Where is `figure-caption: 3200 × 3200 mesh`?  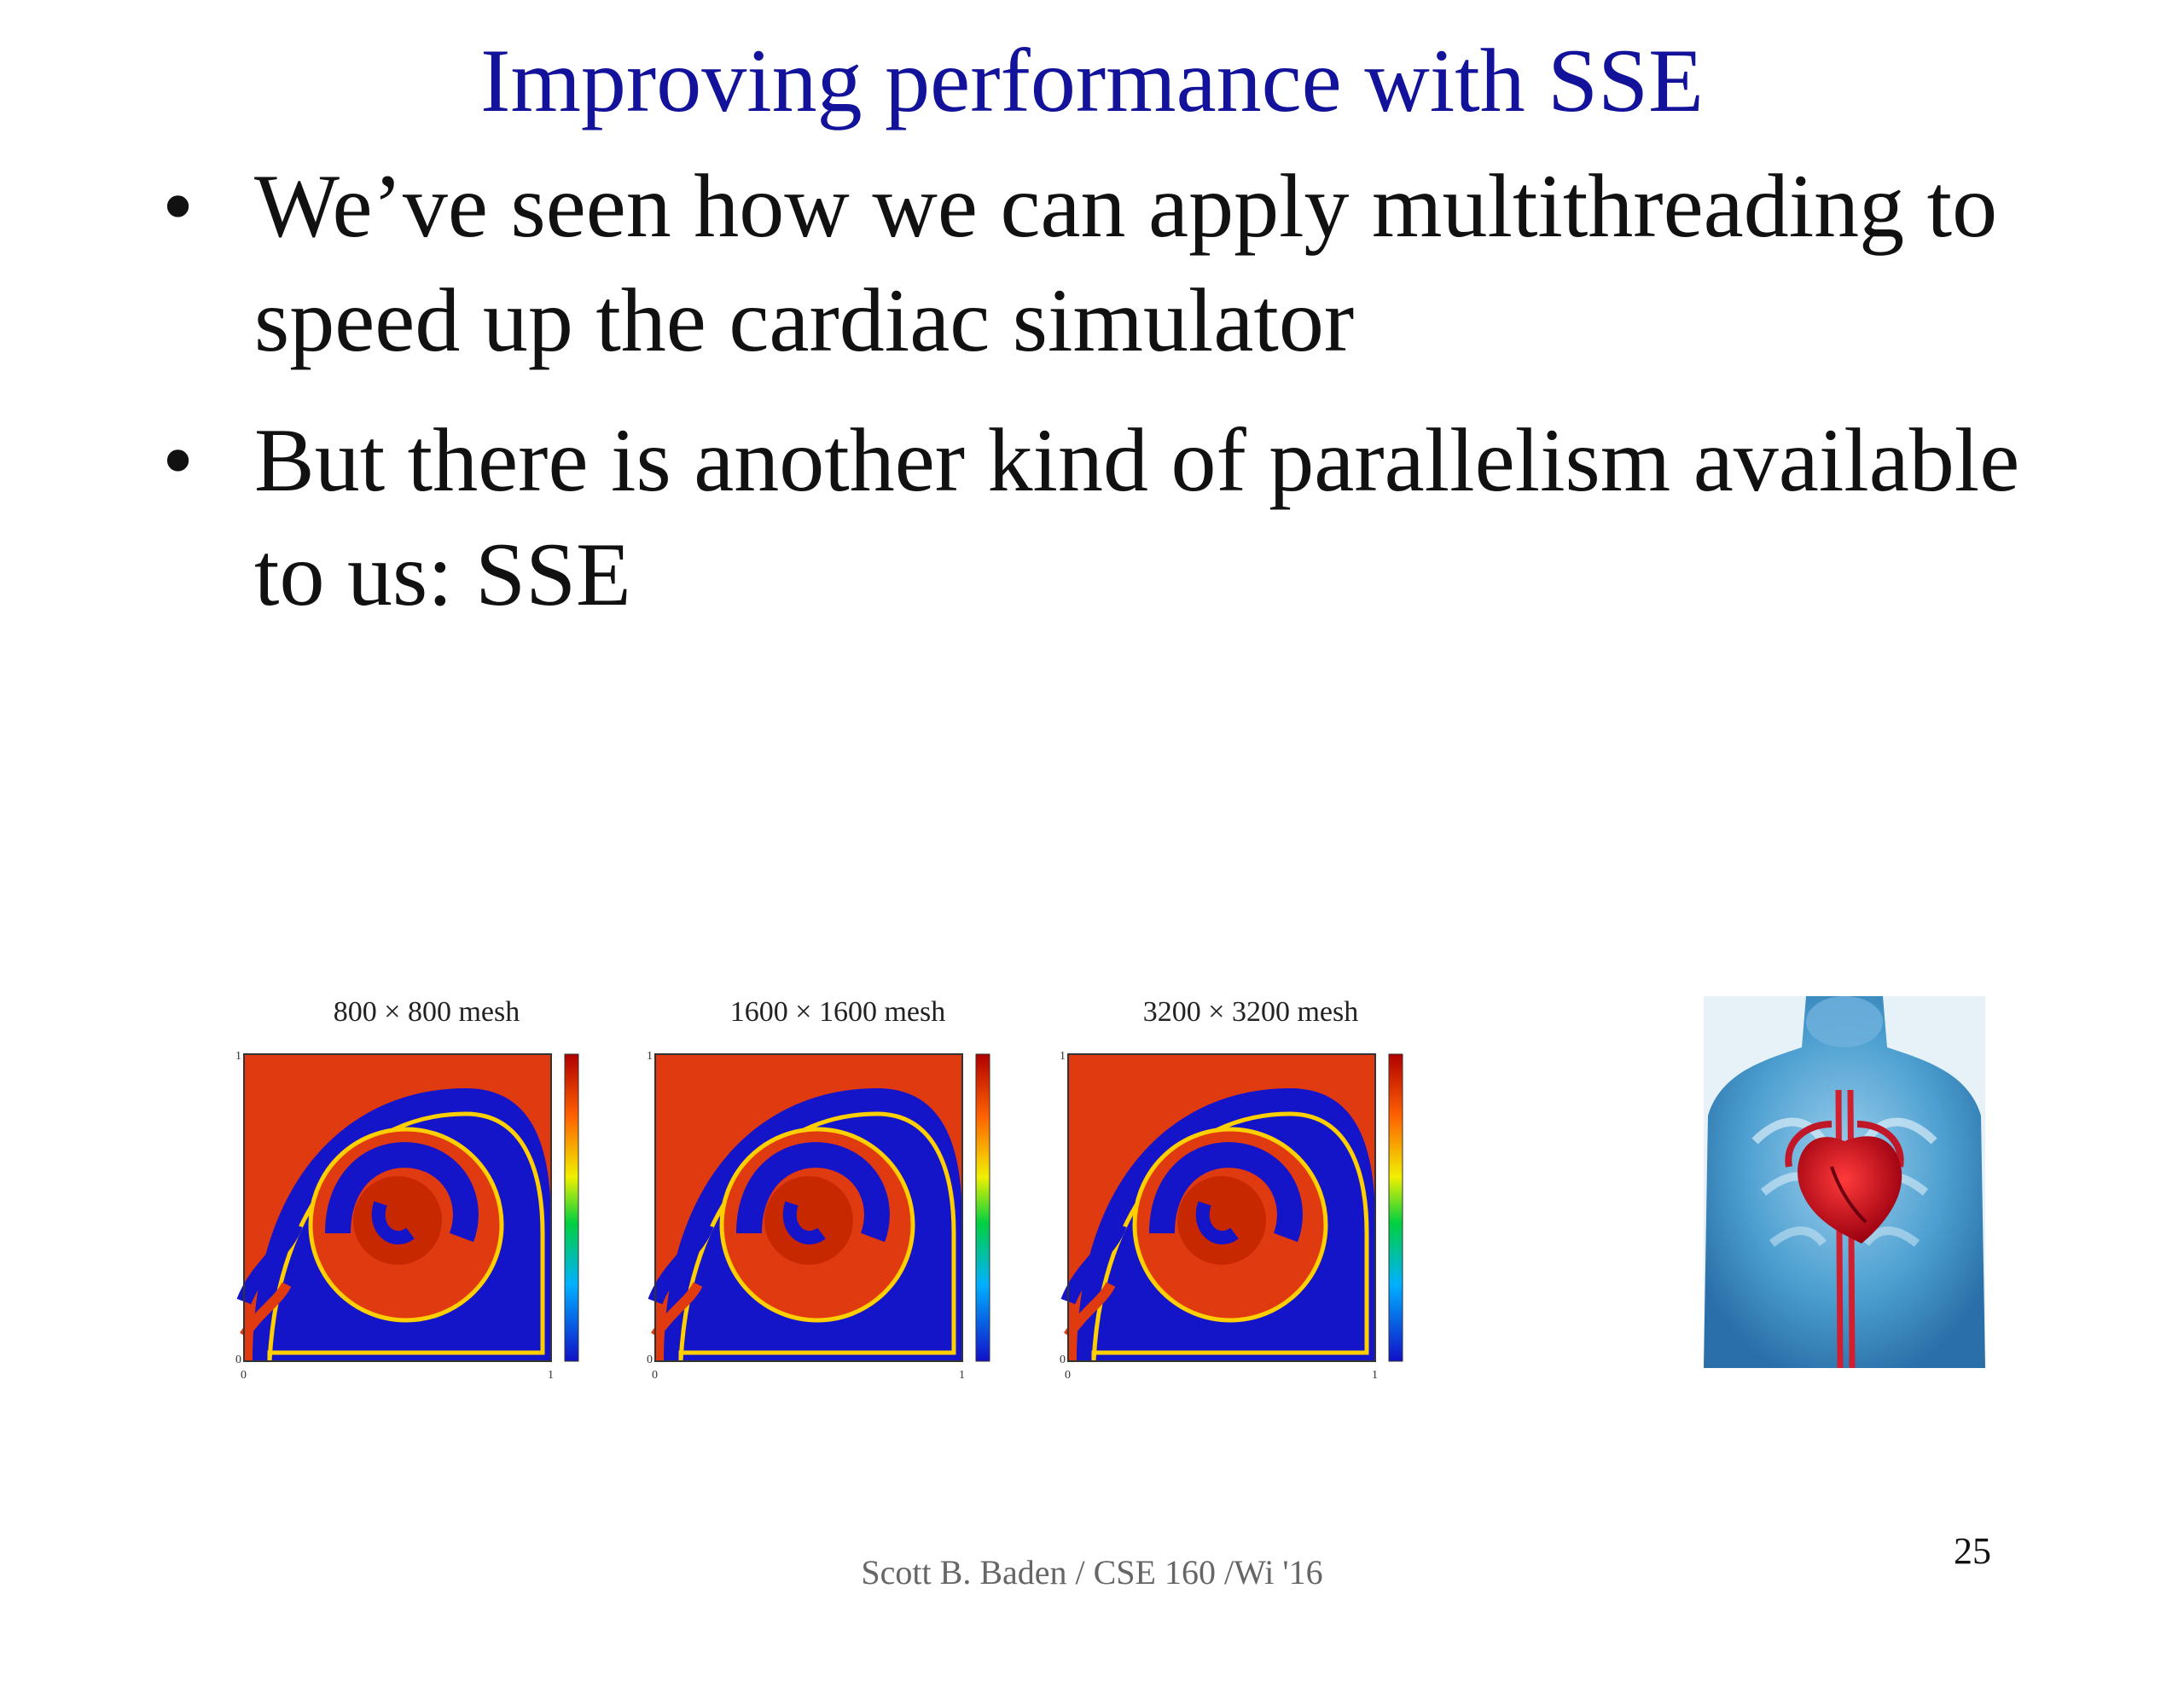 figure-caption: 3200 × 3200 mesh is located at coordinates (1251, 1012).